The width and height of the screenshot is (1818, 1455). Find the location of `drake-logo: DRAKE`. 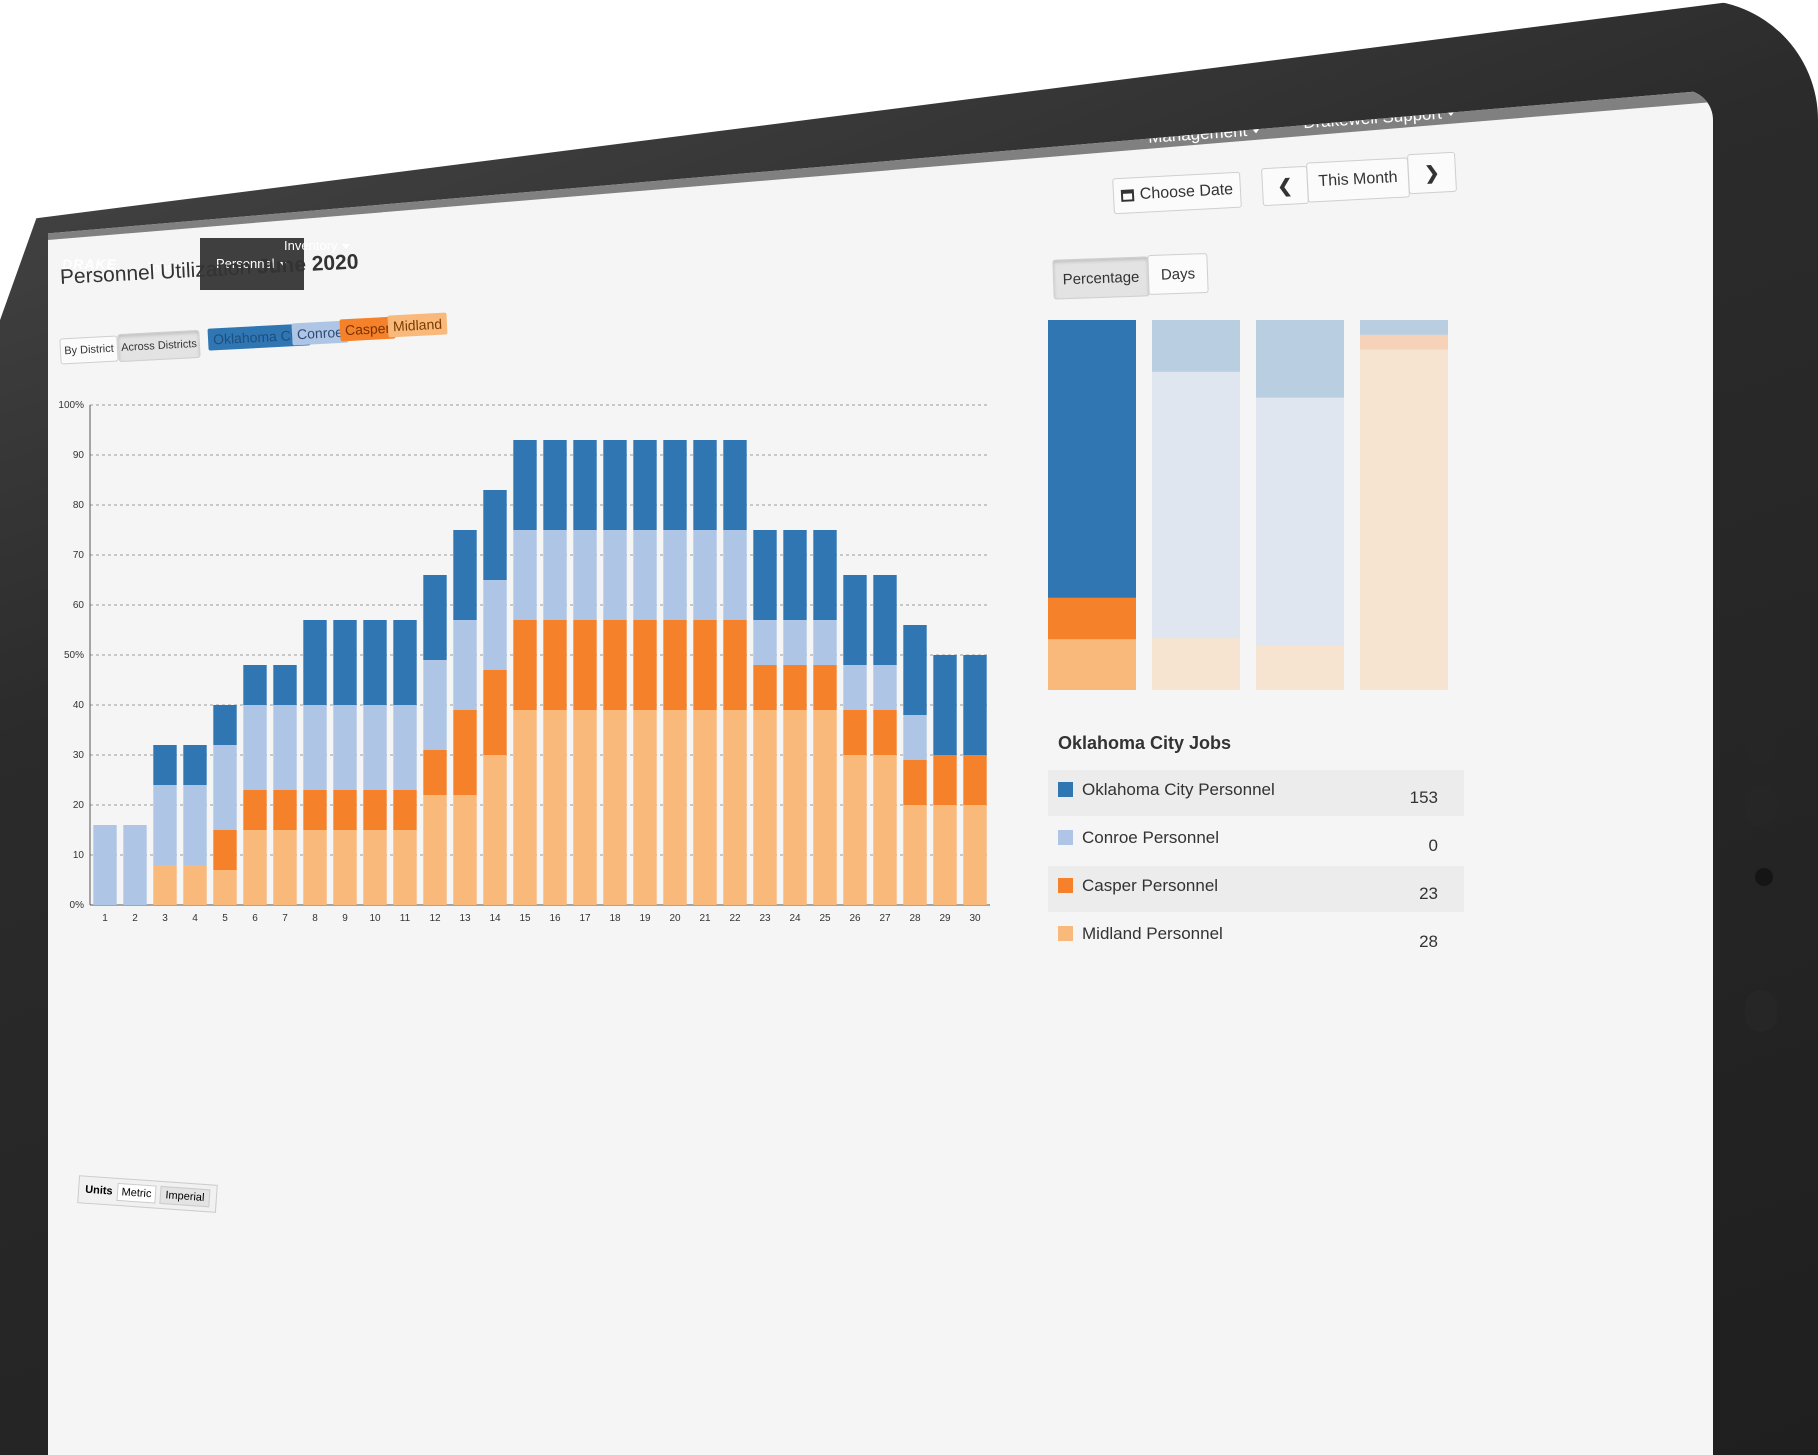

drake-logo: DRAKE is located at coordinates (89, 264).